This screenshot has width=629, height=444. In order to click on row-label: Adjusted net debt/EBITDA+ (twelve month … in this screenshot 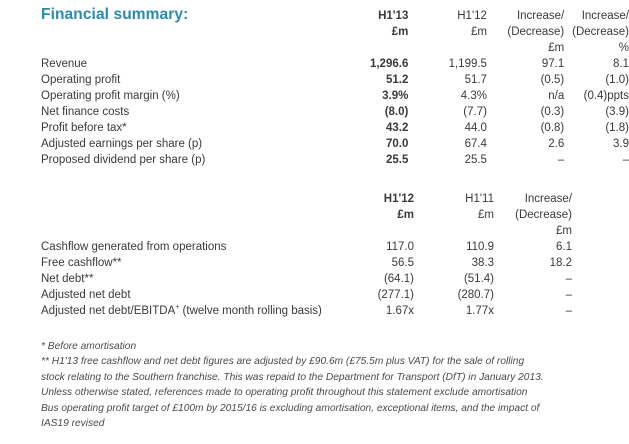, I will do `click(202, 311)`.